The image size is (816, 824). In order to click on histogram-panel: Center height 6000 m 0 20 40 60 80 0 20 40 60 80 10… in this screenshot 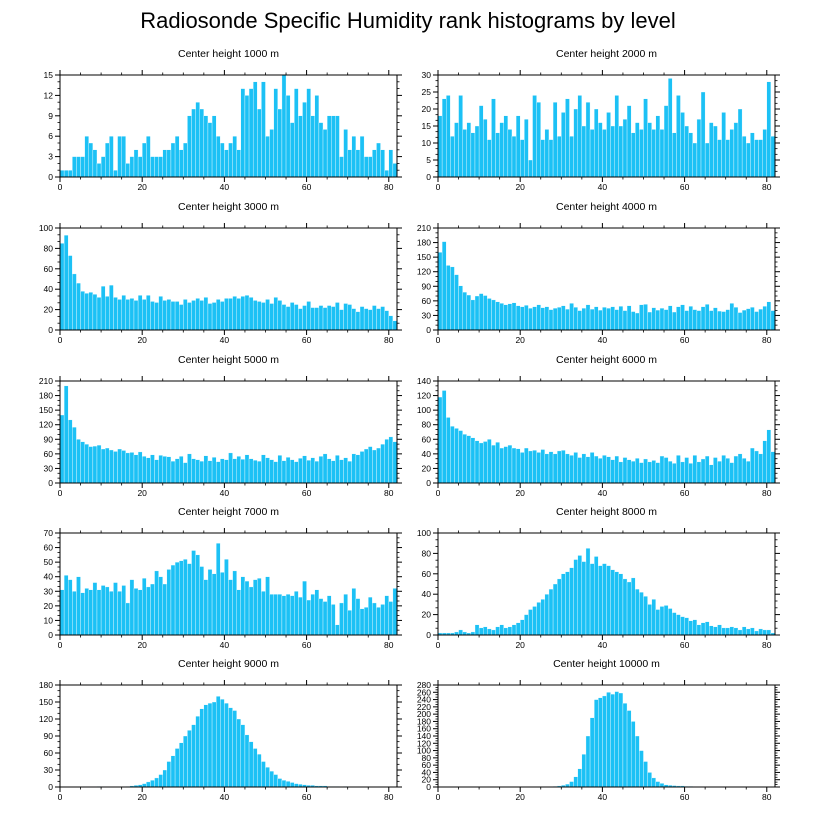, I will do `click(598, 426)`.